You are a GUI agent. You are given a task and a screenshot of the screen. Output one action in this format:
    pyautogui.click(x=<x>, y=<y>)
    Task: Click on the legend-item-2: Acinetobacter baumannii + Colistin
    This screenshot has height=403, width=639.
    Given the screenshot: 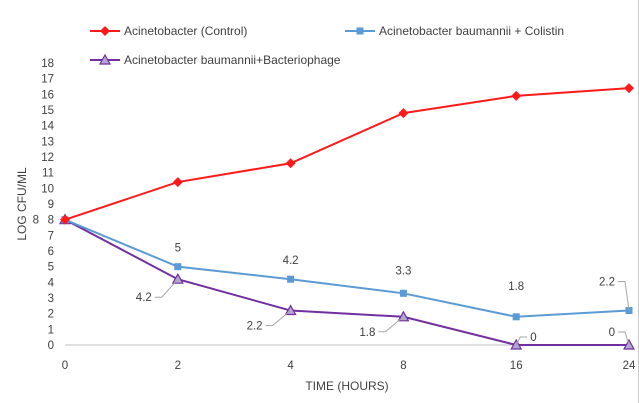 What is the action you would take?
    pyautogui.click(x=454, y=31)
    